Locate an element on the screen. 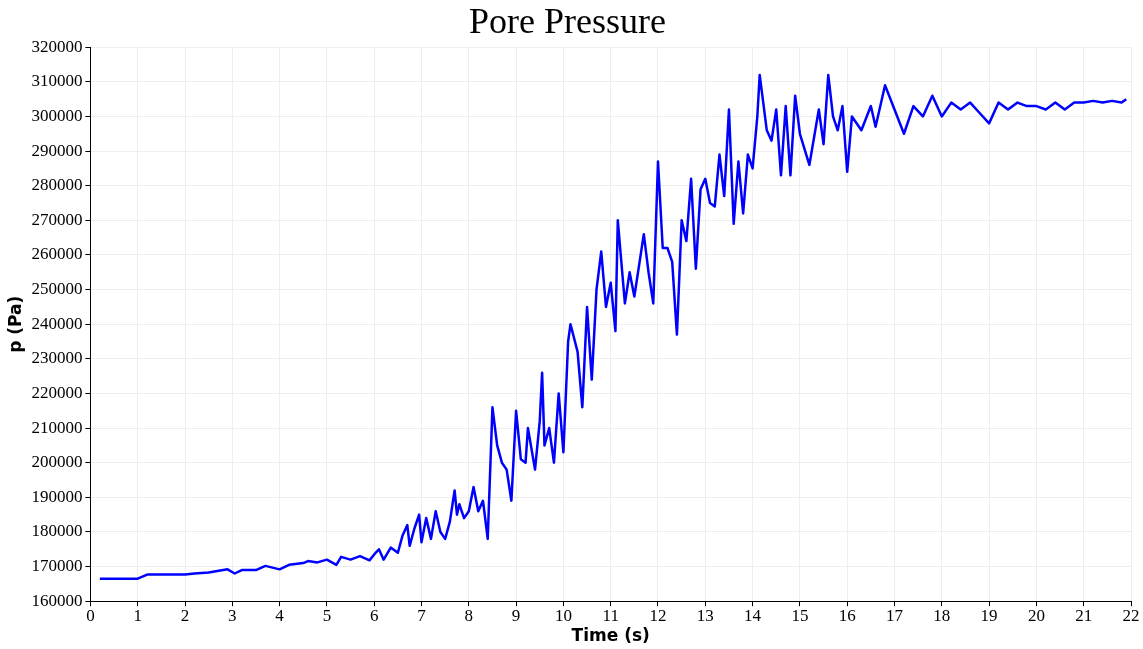  y-axis-title: p (Pa) is located at coordinates (14, 324).